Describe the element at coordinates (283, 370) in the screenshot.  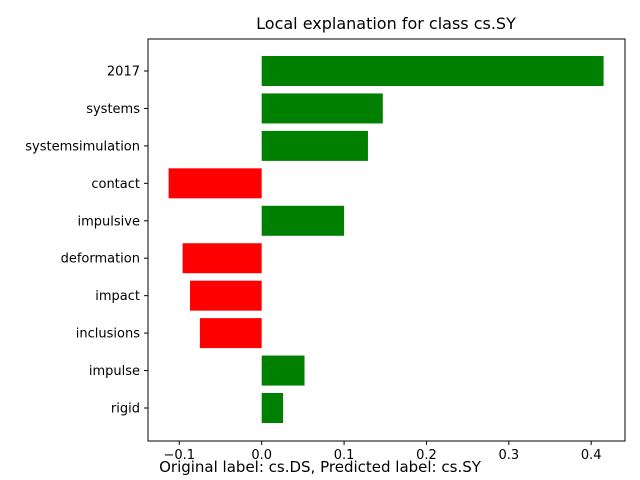
I see `bar-impulse` at that location.